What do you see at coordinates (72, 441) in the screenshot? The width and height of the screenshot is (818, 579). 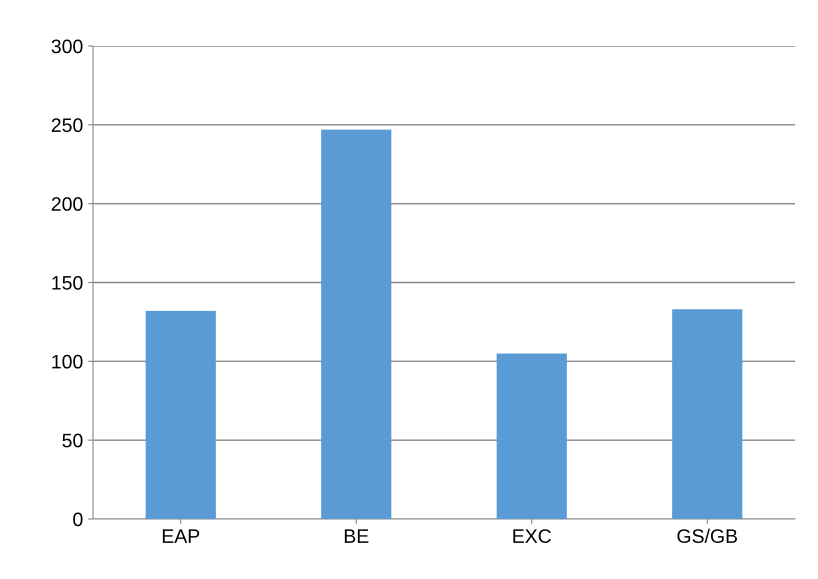 I see `y-tick-label: 50` at bounding box center [72, 441].